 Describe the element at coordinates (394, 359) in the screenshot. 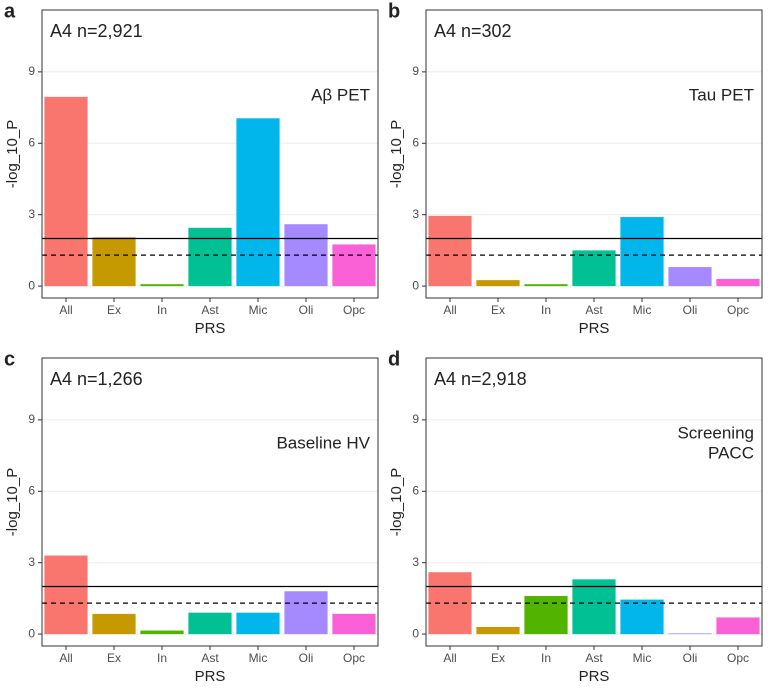

I see `panel-label: d` at that location.